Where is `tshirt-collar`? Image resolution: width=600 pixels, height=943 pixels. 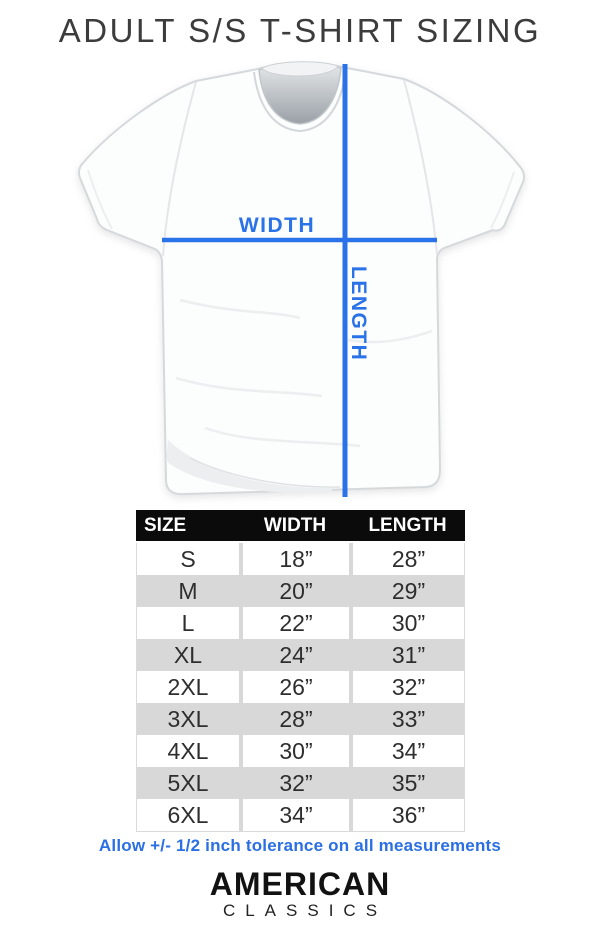 tshirt-collar is located at coordinates (300, 97).